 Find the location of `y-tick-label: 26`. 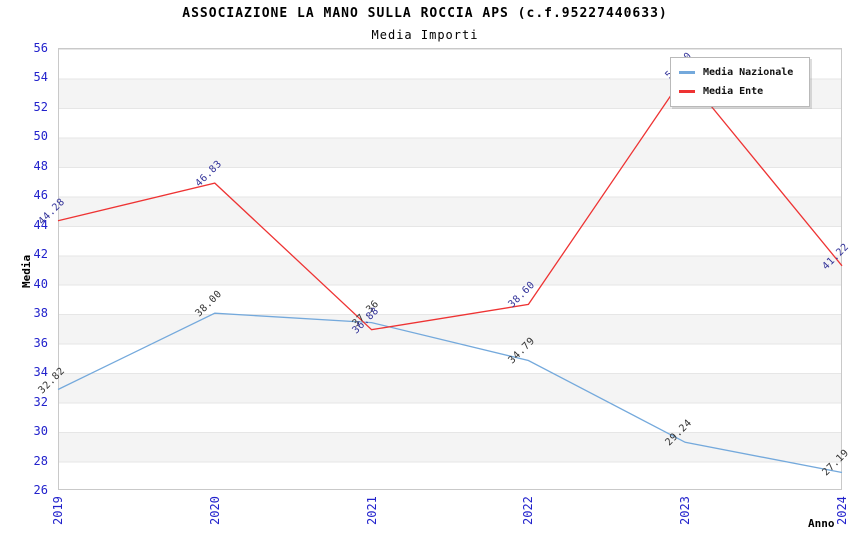

y-tick-label: 26 is located at coordinates (40, 490).